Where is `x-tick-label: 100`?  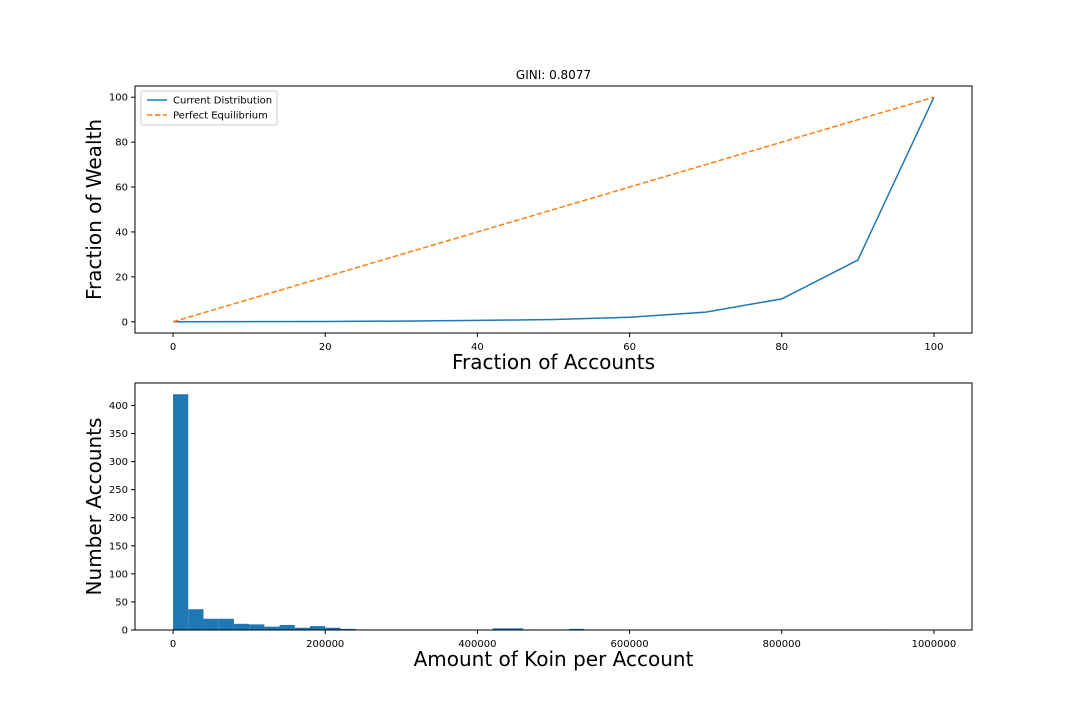 x-tick-label: 100 is located at coordinates (933, 347).